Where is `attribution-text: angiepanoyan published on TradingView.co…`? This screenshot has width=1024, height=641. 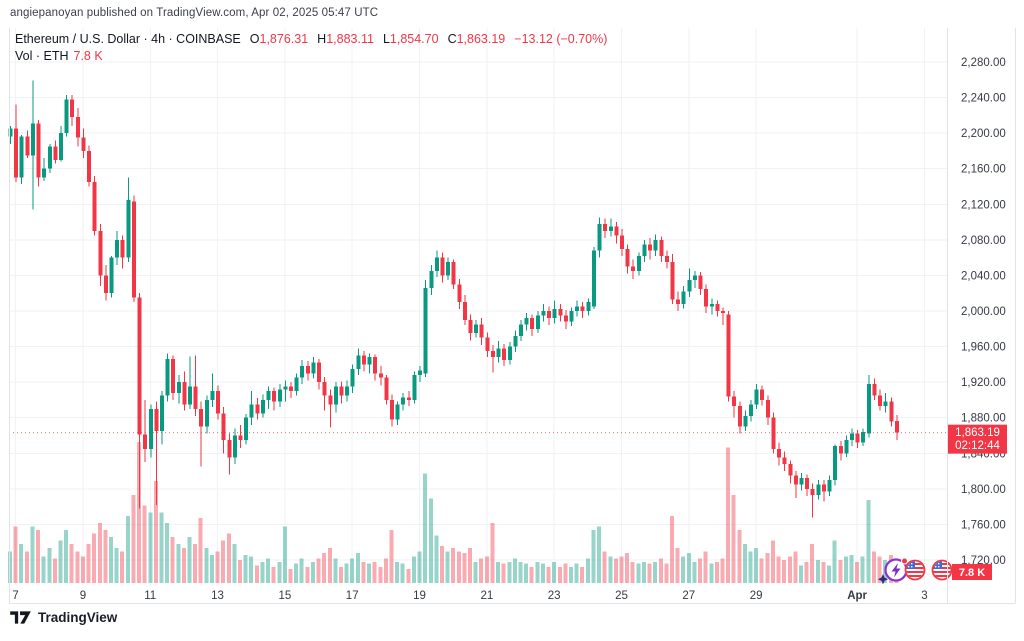 attribution-text: angiepanoyan published on TradingView.co… is located at coordinates (194, 13).